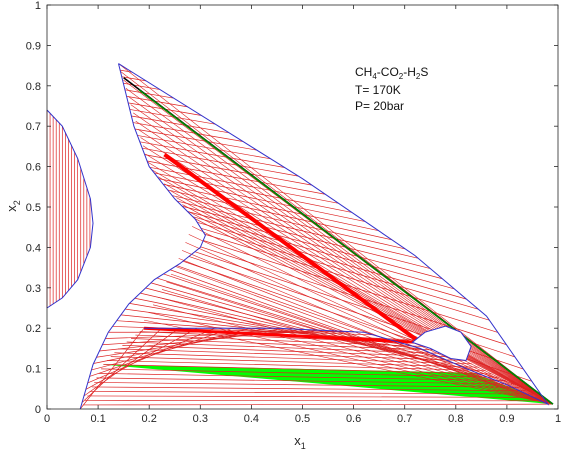  Describe the element at coordinates (455, 419) in the screenshot. I see `x-tick-label: 0.8` at that location.